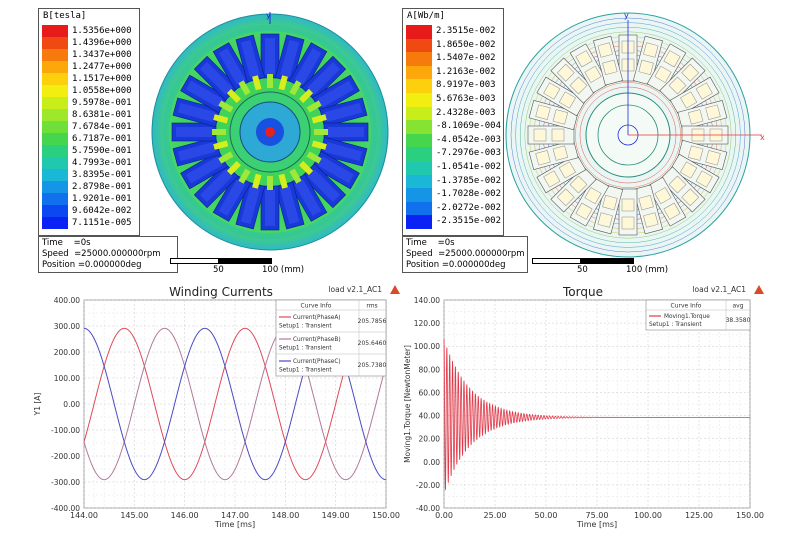 This screenshot has height=543, width=800. I want to click on vector-potential-legend-row: -2.0272e-002, so click(453, 208).